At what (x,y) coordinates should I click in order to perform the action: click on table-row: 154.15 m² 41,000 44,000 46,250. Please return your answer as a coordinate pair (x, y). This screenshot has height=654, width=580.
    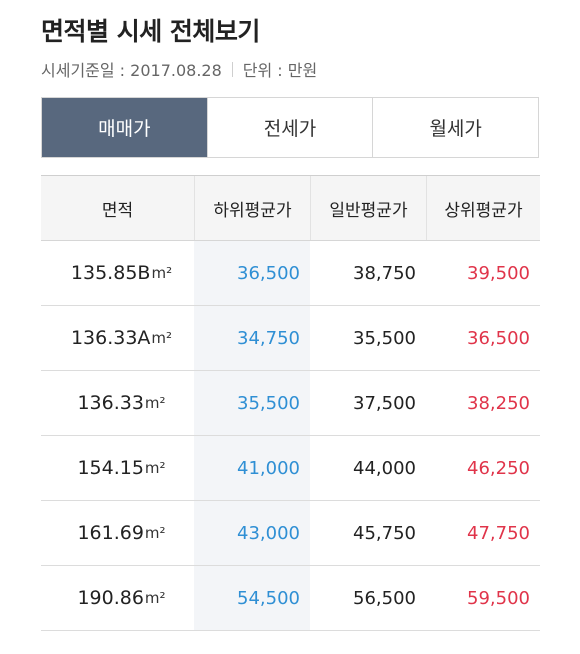
    Looking at the image, I should click on (290, 468).